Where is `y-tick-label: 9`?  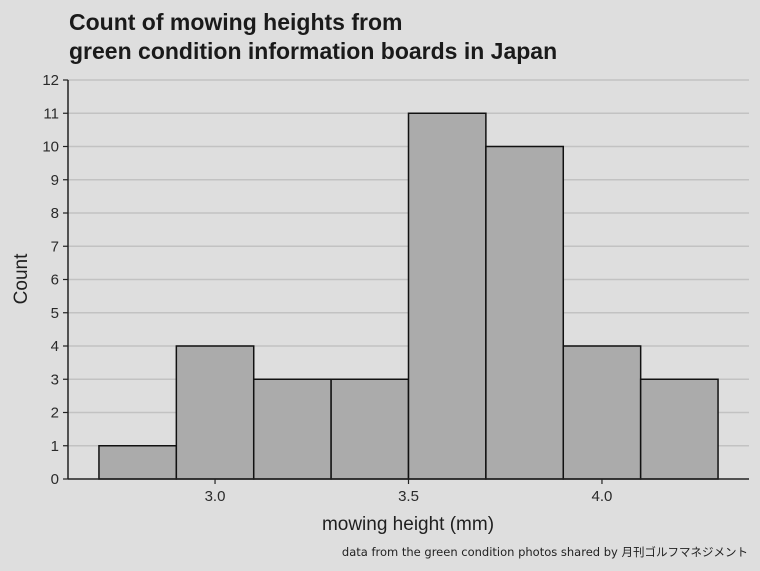 y-tick-label: 9 is located at coordinates (55, 180).